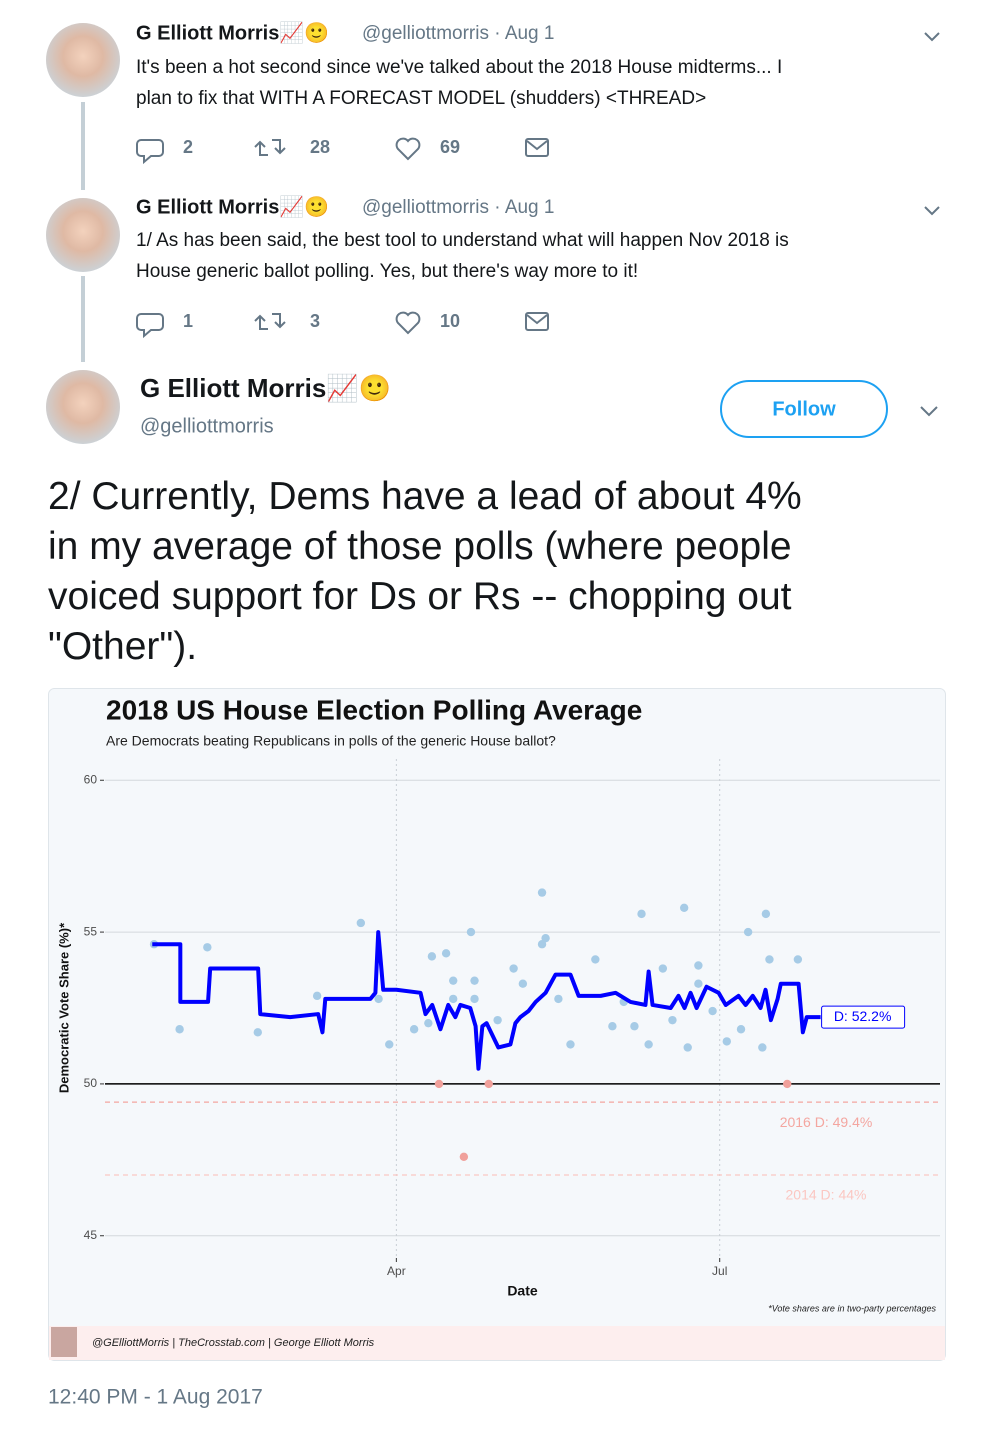 This screenshot has height=1432, width=998. I want to click on end-label: D: 52.2%, so click(863, 1016).